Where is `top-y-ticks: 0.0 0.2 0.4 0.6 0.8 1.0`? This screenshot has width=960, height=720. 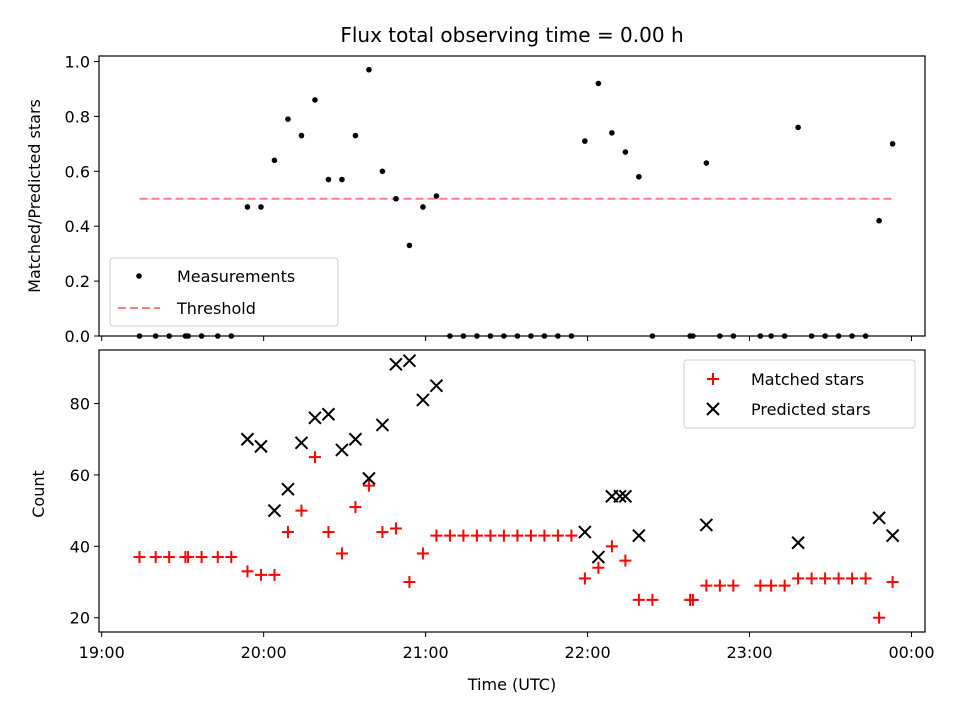 top-y-ticks: 0.0 0.2 0.4 0.6 0.8 1.0 is located at coordinates (82, 199).